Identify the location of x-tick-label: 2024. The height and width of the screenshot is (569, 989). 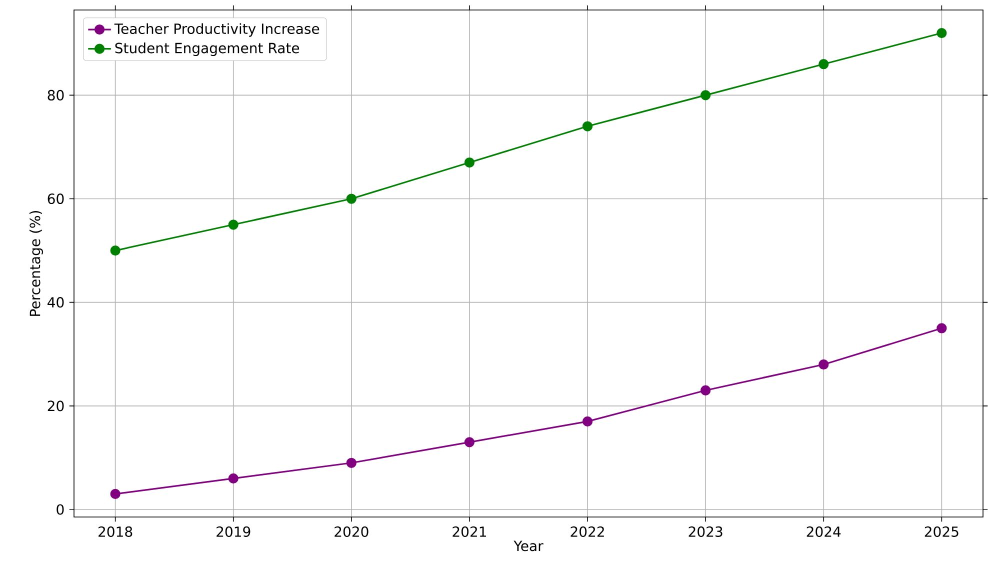
(823, 531).